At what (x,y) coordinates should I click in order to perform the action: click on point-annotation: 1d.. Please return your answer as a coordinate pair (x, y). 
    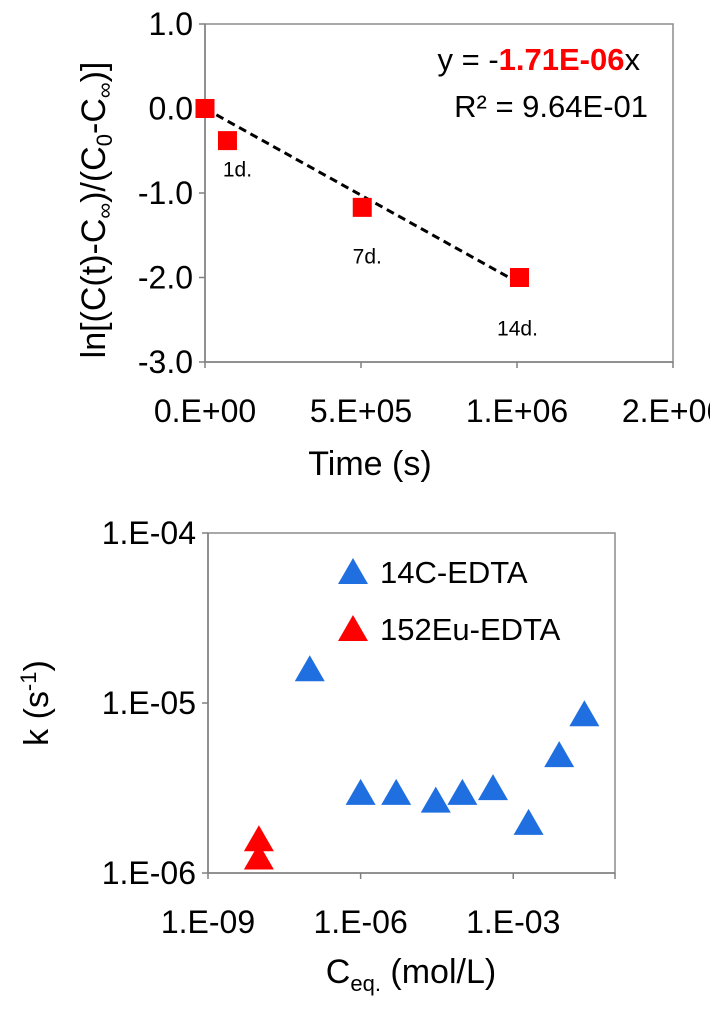
    Looking at the image, I should click on (237, 170).